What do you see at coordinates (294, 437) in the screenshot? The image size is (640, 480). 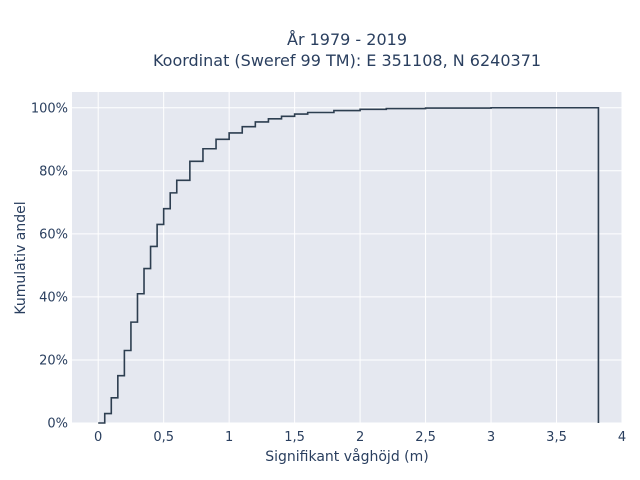 I see `x-tick-label: 1,5` at bounding box center [294, 437].